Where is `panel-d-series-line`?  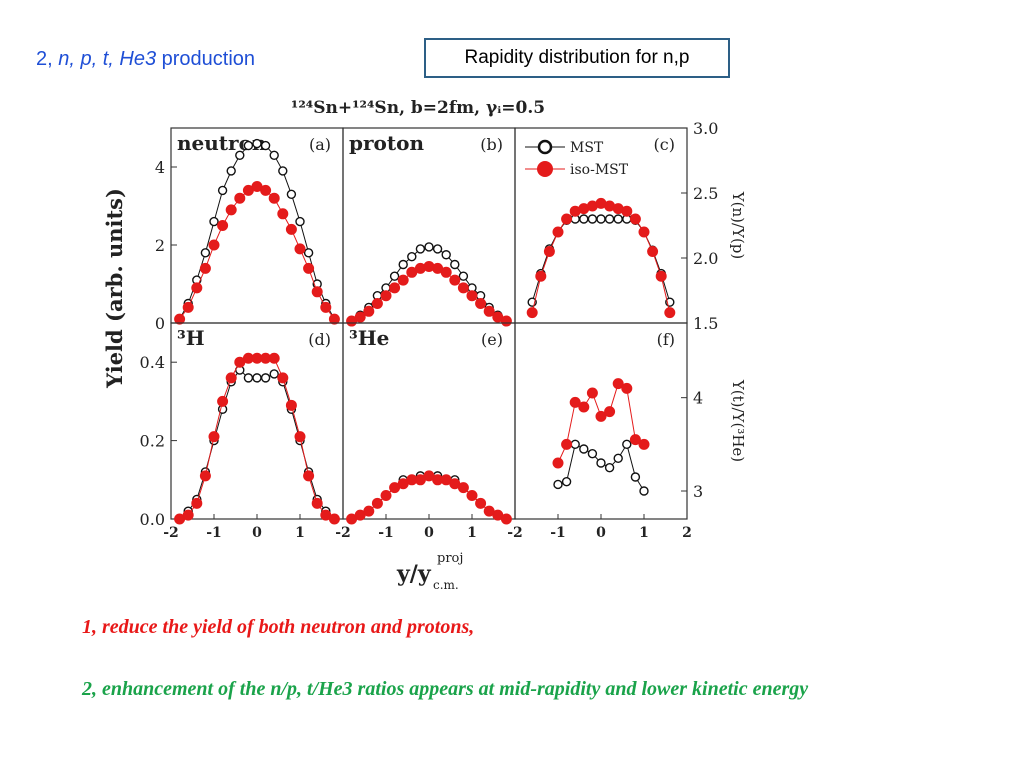 panel-d-series-line is located at coordinates (257, 444).